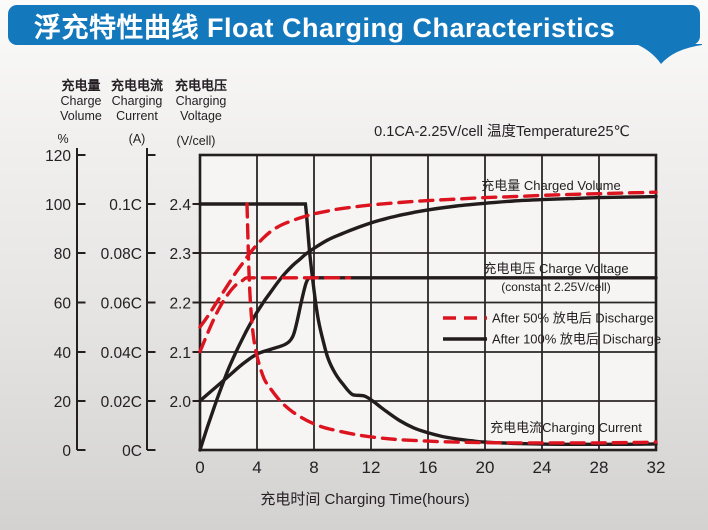 This screenshot has height=530, width=708. Describe the element at coordinates (542, 467) in the screenshot. I see `x-tick: 24` at that location.